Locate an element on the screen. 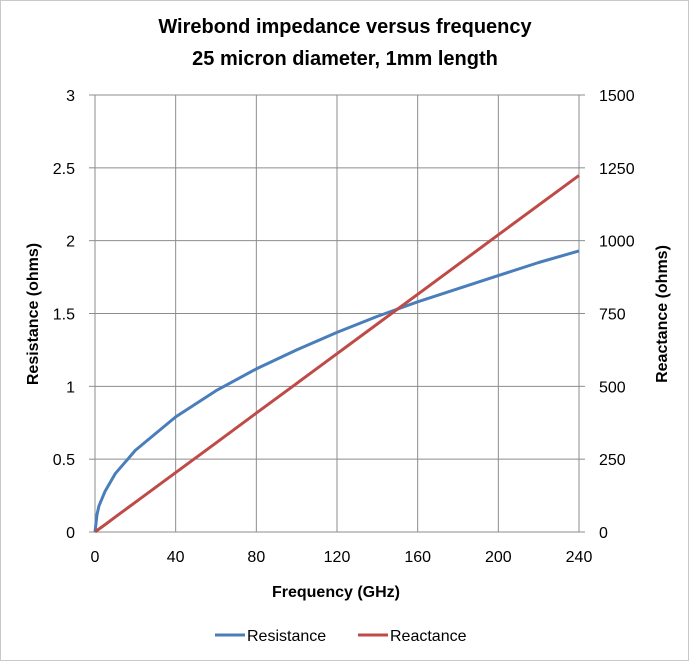  x-axis-title: Frequency (GHz) is located at coordinates (336, 592).